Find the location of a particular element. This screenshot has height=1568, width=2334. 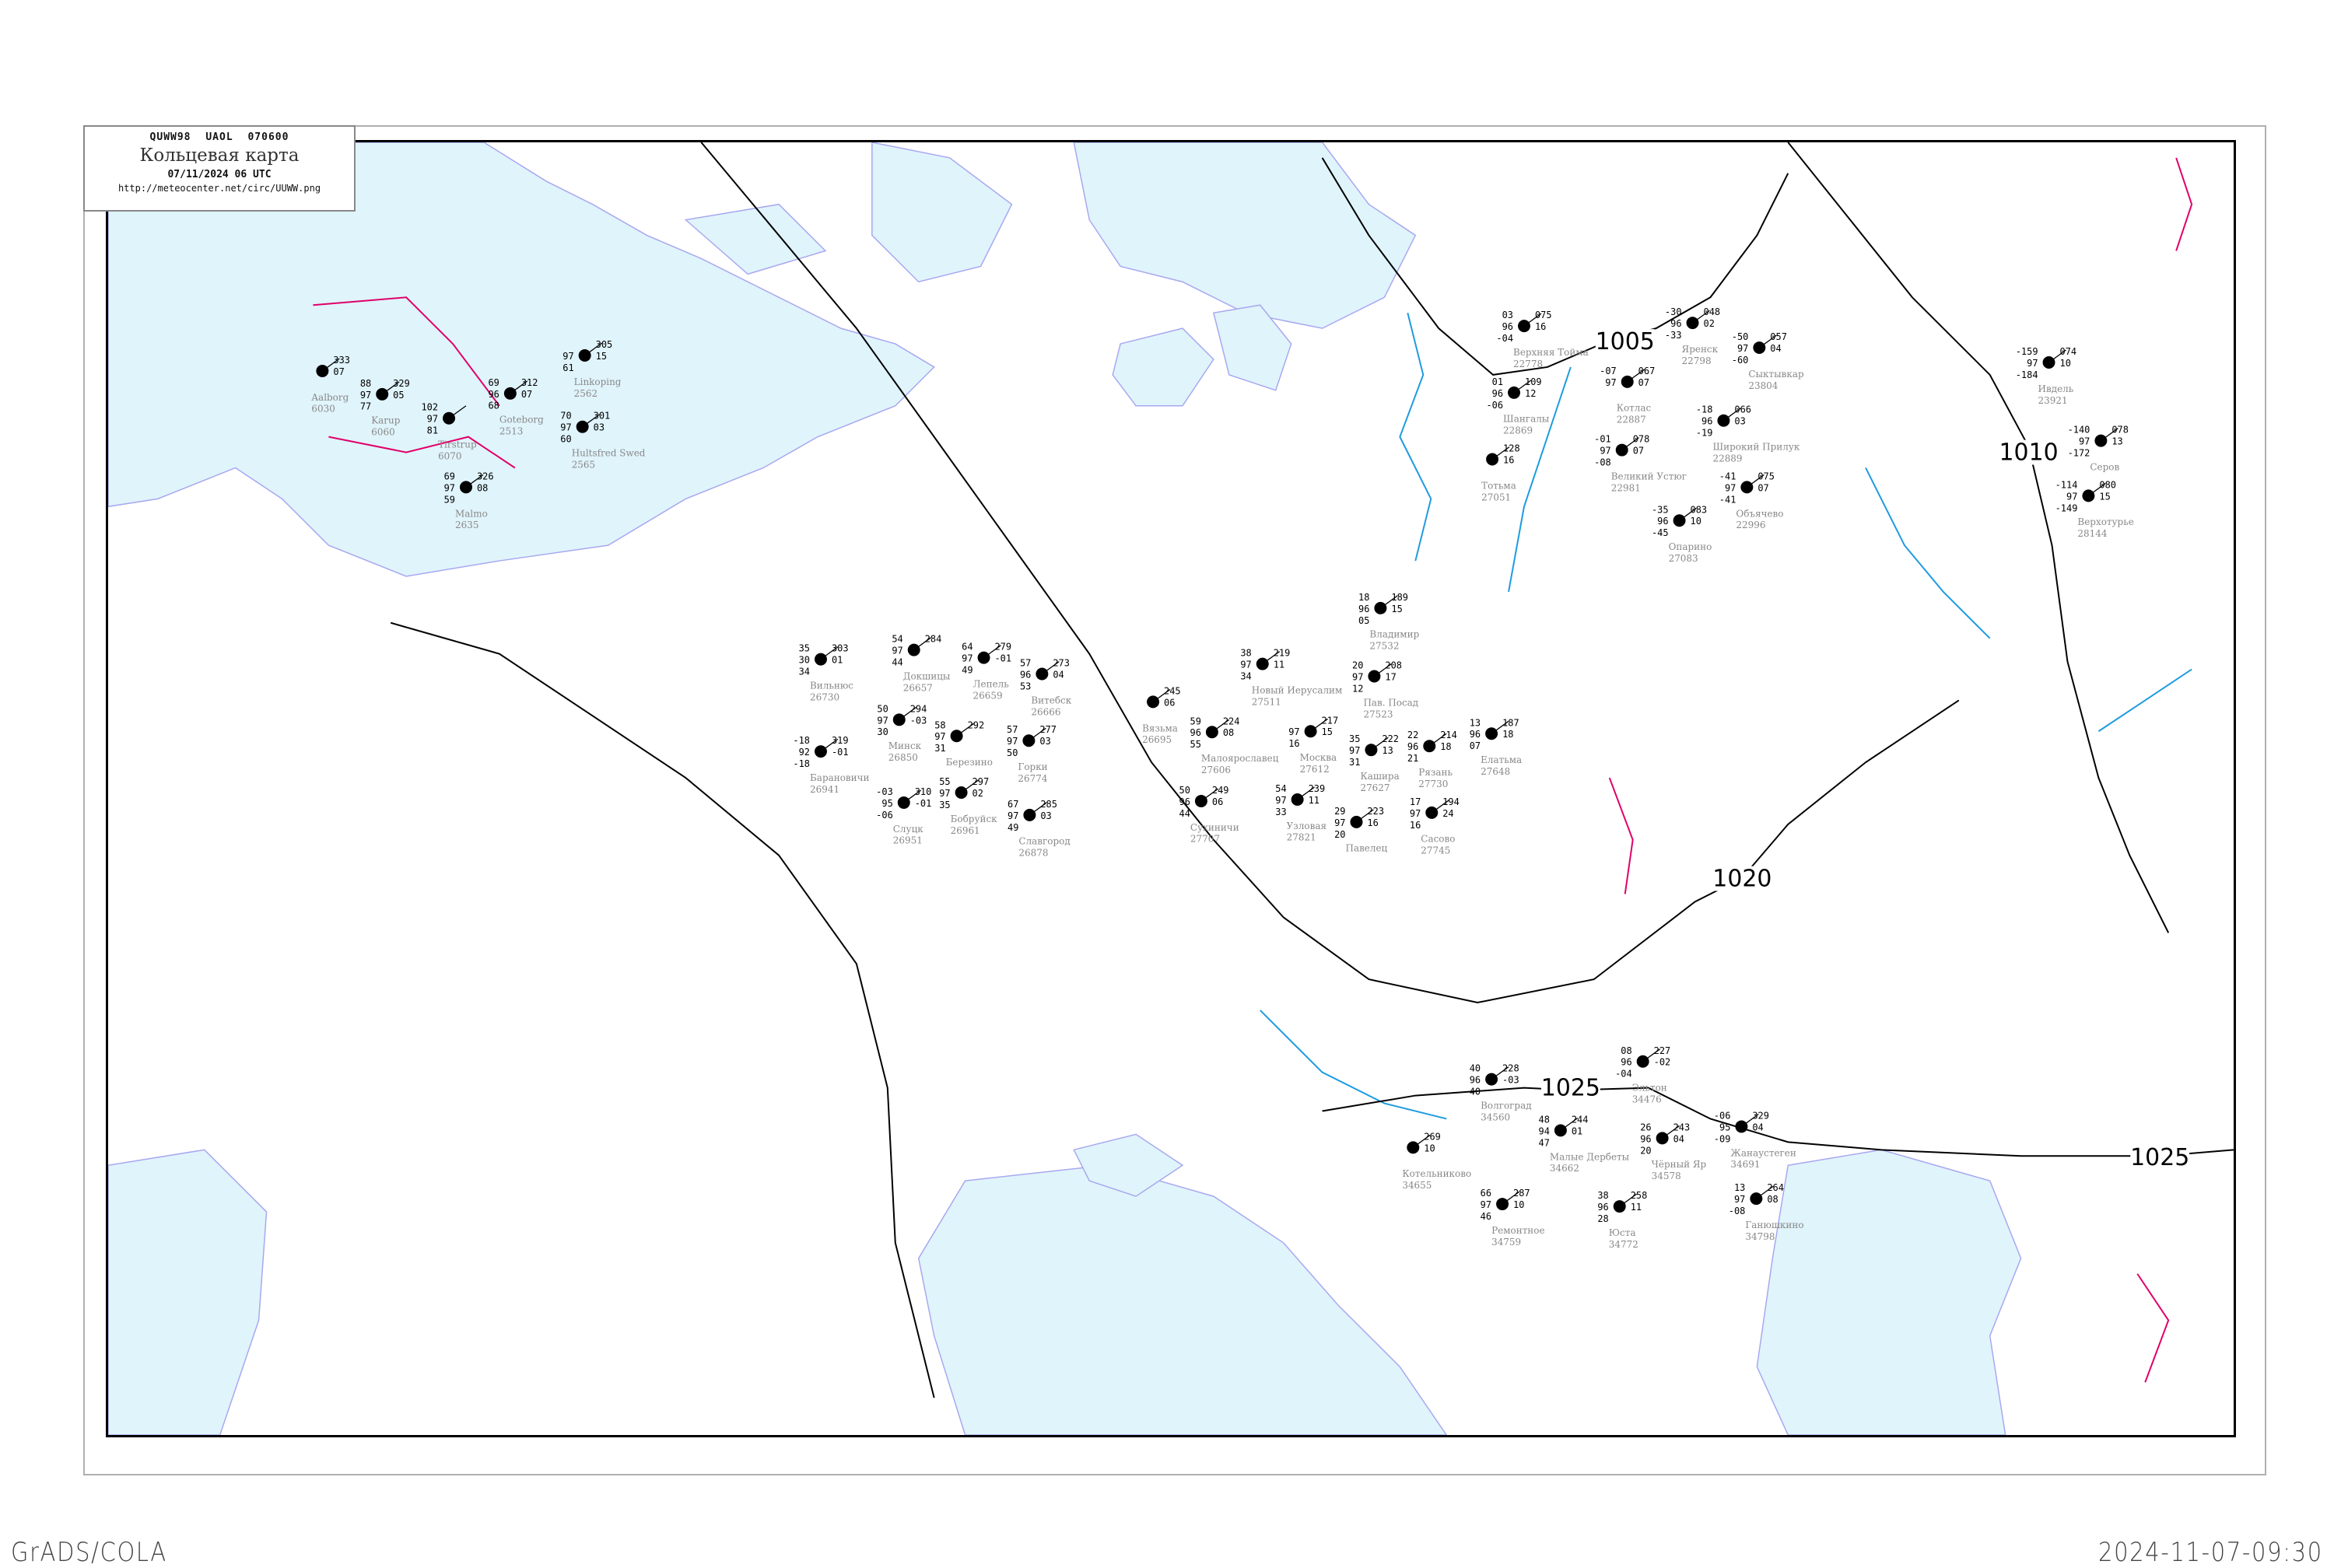

station-tendency: 16 is located at coordinates (1541, 327).